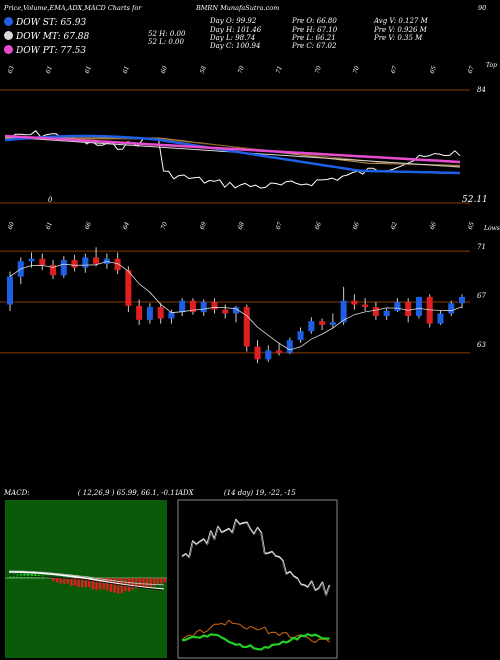 This screenshot has height=660, width=500. I want to click on adx-line-shadow, so click(255, 558).